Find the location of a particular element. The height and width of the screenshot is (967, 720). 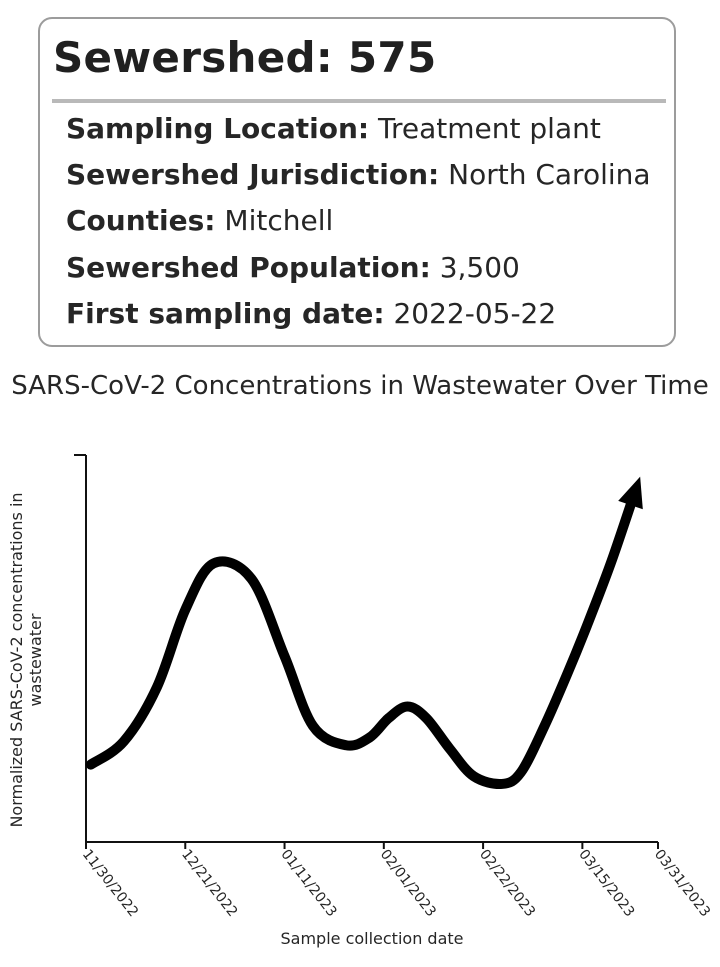

first-sampling-value: 2022-05-22 is located at coordinates (475, 313).